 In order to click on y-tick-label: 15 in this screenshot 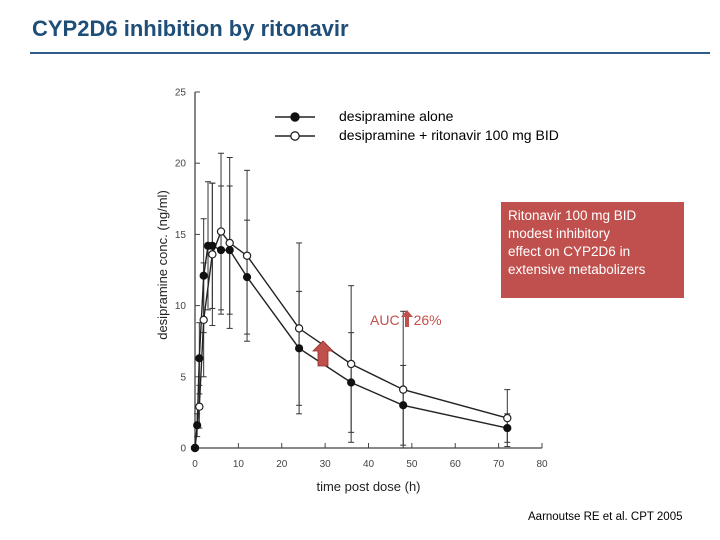, I will do `click(181, 235)`.